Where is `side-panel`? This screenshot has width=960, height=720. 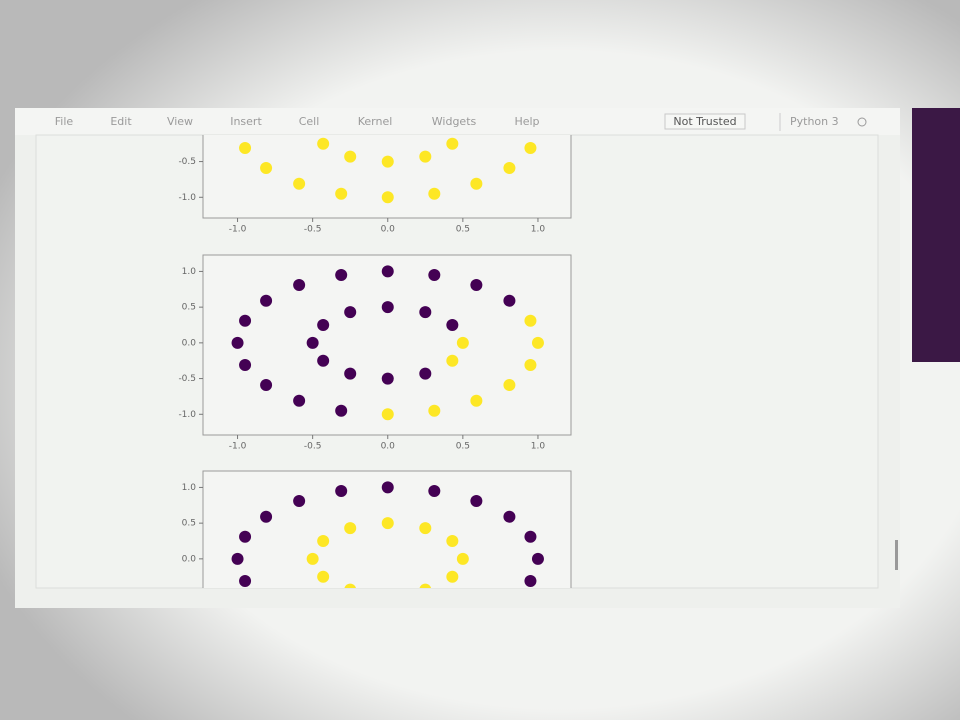
side-panel is located at coordinates (936, 235).